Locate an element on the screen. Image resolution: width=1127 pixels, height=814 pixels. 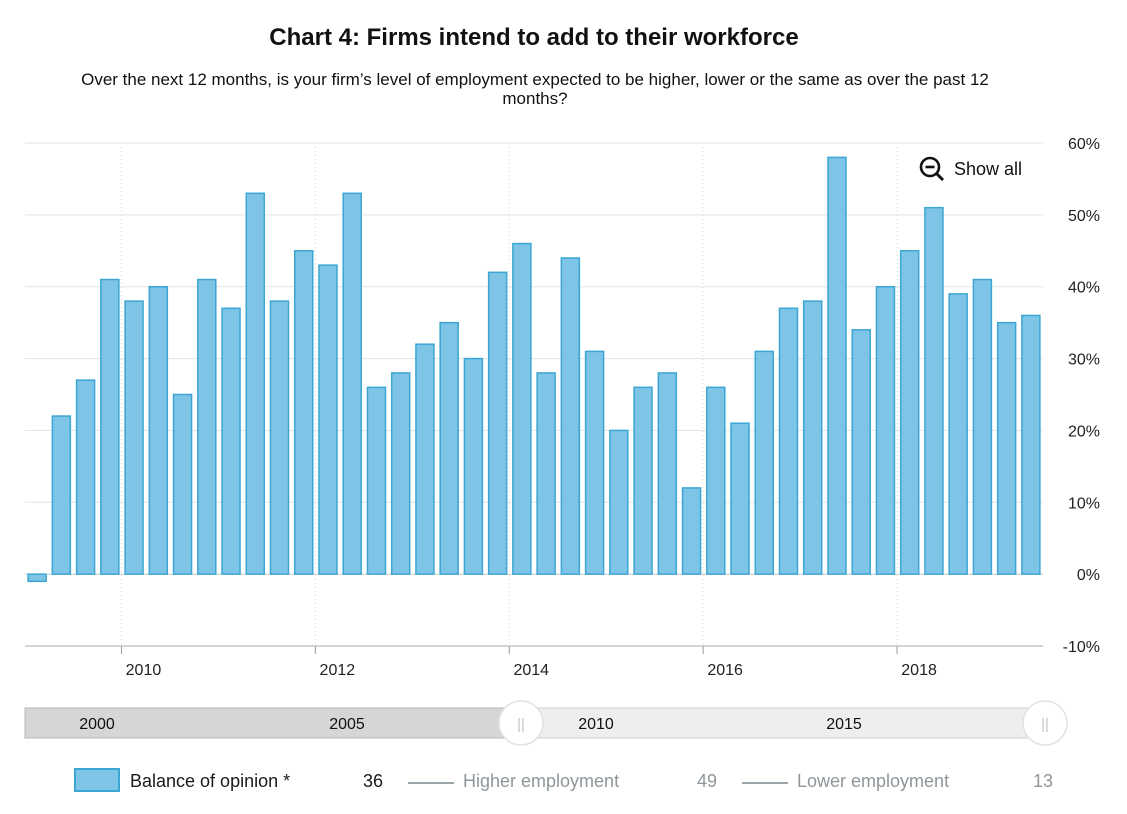
x-tick-label: 2012 is located at coordinates (338, 670).